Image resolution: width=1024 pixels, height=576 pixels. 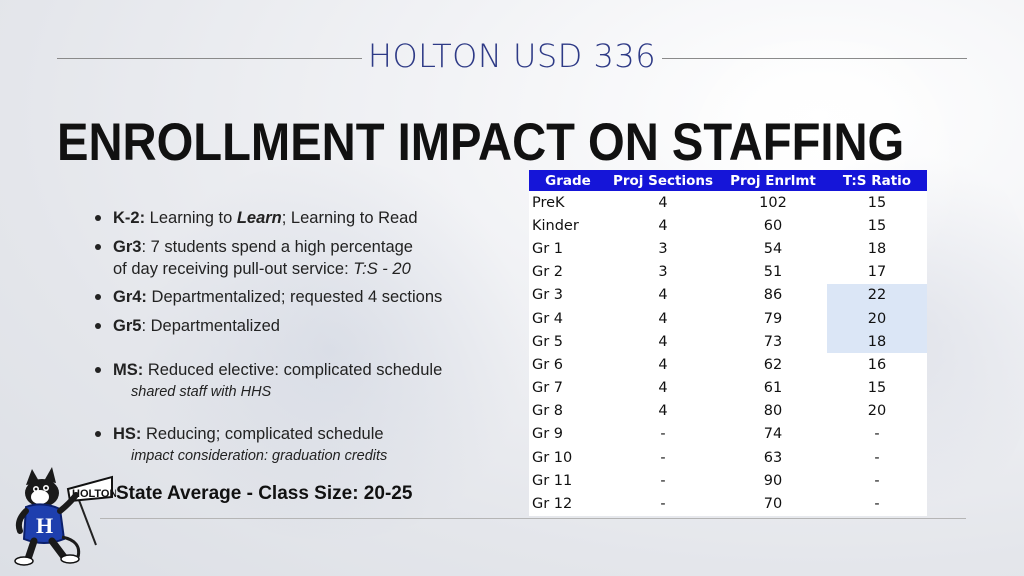 What do you see at coordinates (555, 225) in the screenshot?
I see `table-cell: Kinder` at bounding box center [555, 225].